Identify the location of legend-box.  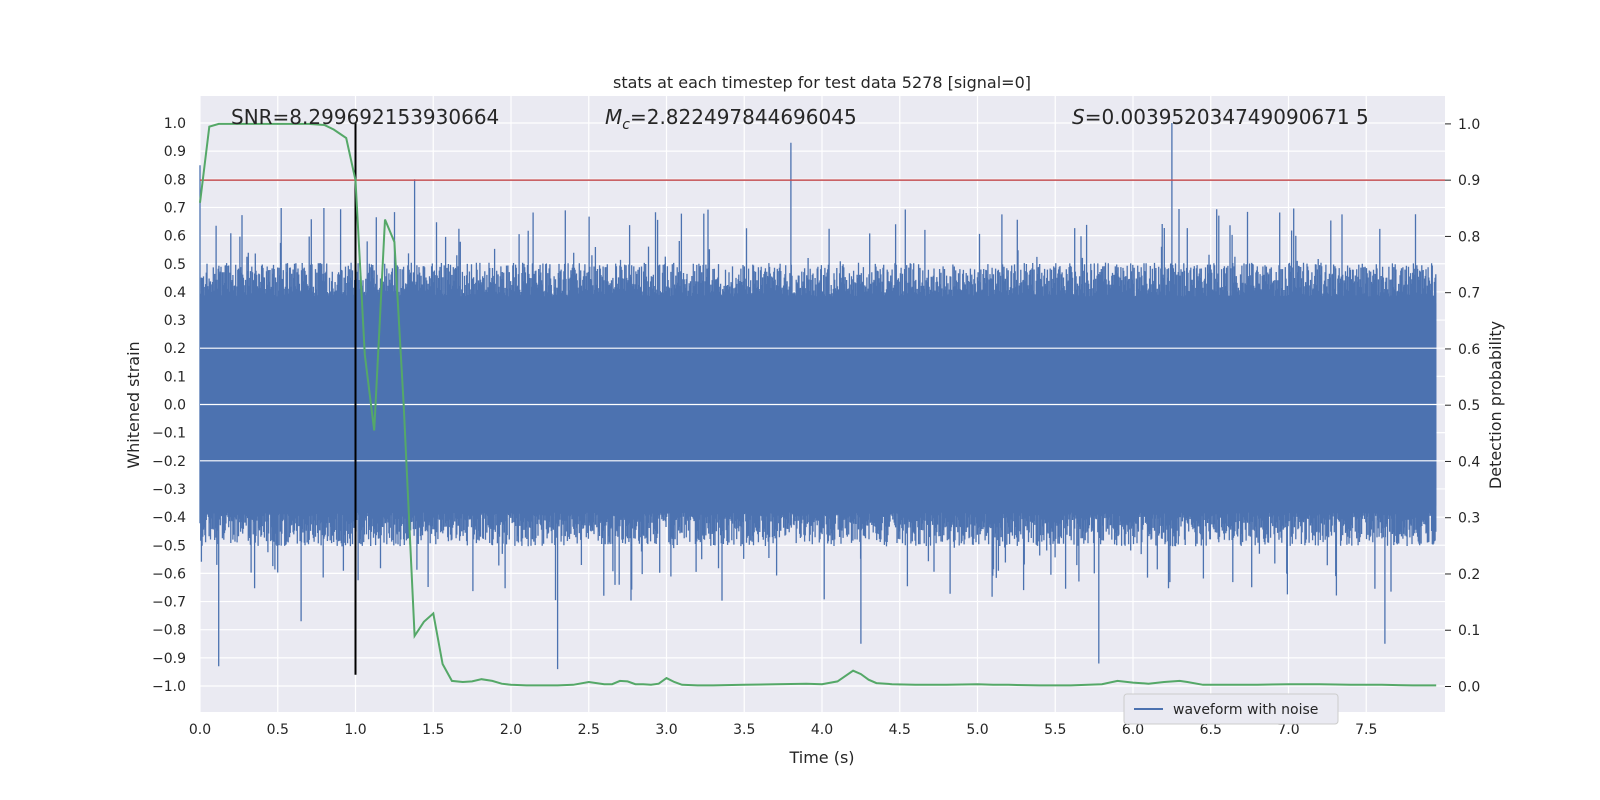
(1231, 709).